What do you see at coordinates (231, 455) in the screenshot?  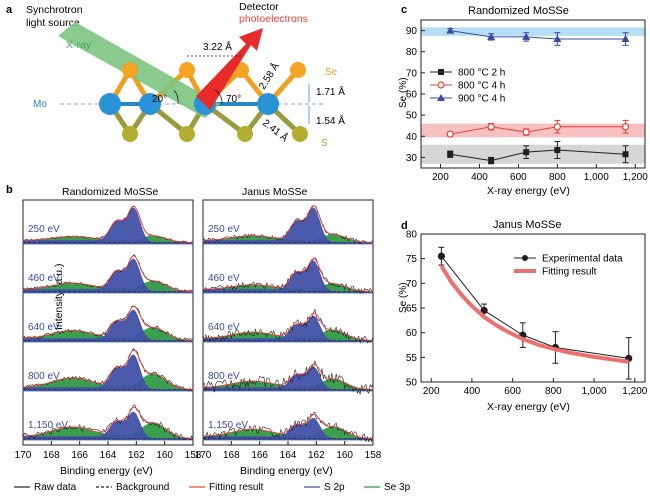 I see `b-x-tick-label: 168` at bounding box center [231, 455].